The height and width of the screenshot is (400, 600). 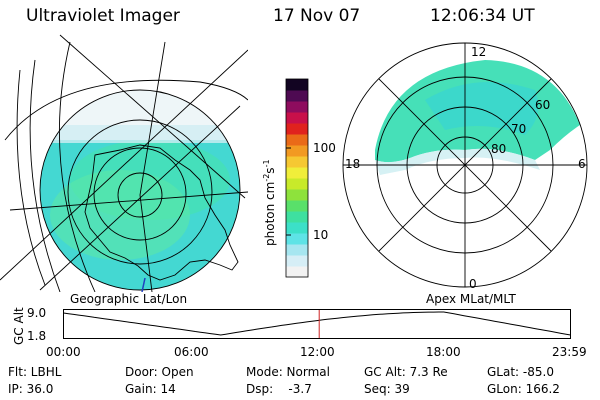 I want to click on mlt-label-0: 0, so click(x=473, y=284).